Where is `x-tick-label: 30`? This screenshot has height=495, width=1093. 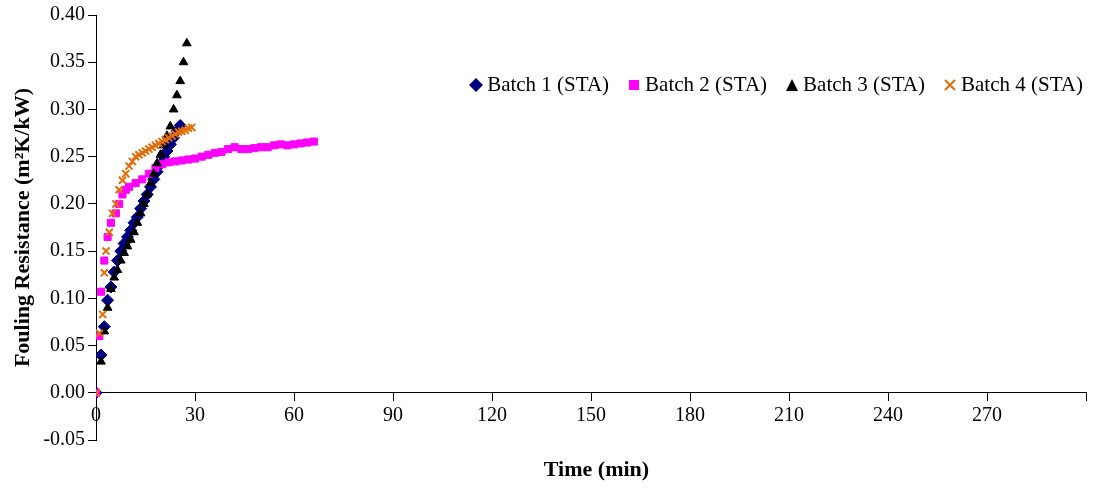 x-tick-label: 30 is located at coordinates (195, 414).